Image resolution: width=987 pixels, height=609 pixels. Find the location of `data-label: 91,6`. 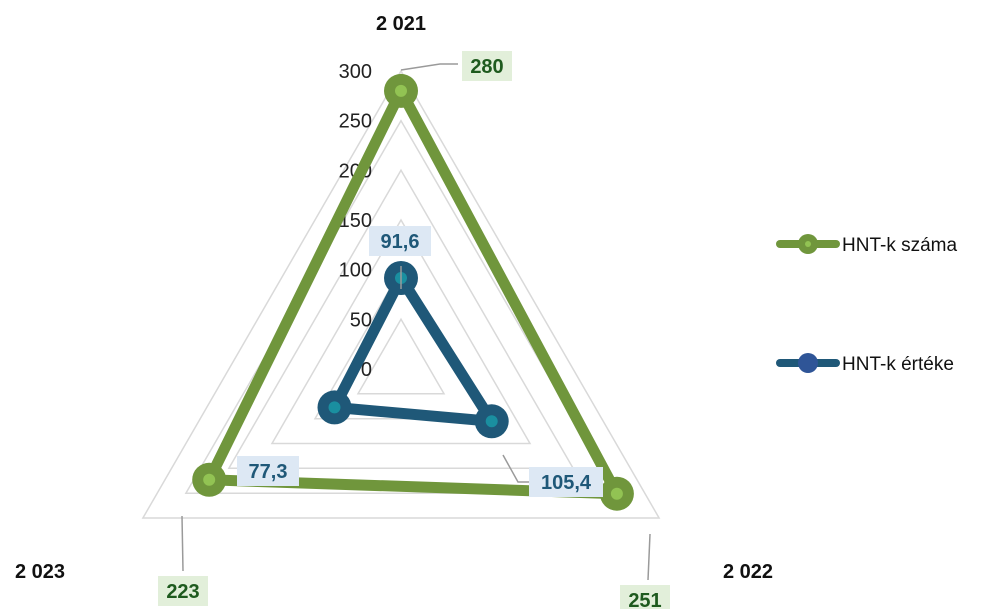

data-label: 91,6 is located at coordinates (400, 242).